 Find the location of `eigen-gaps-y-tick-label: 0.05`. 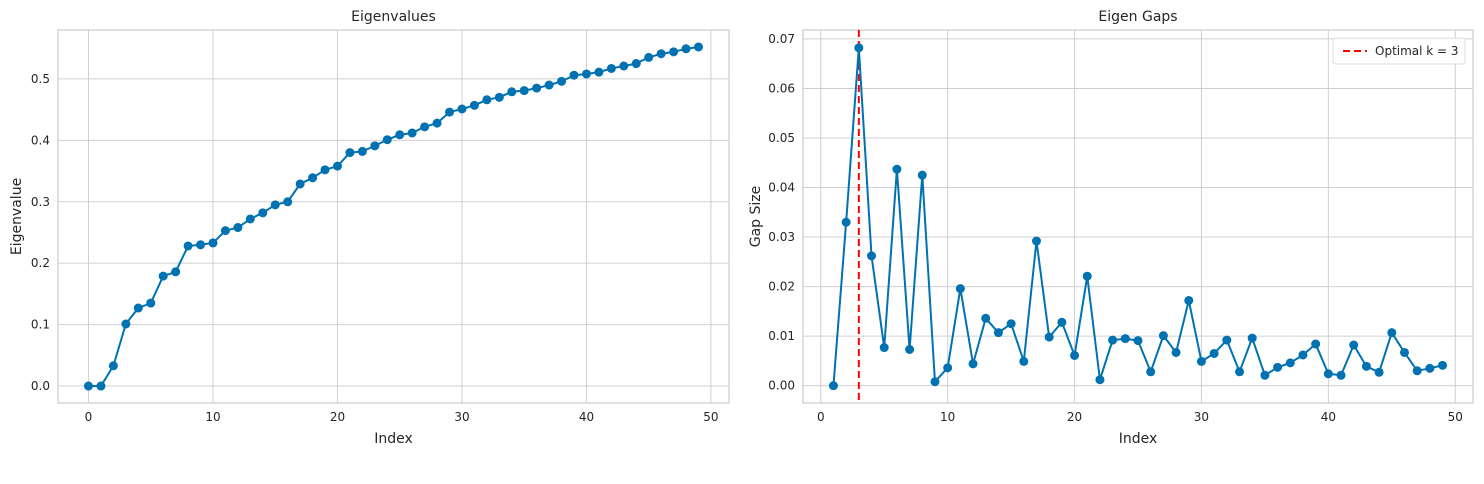

eigen-gaps-y-tick-label: 0.05 is located at coordinates (781, 138).